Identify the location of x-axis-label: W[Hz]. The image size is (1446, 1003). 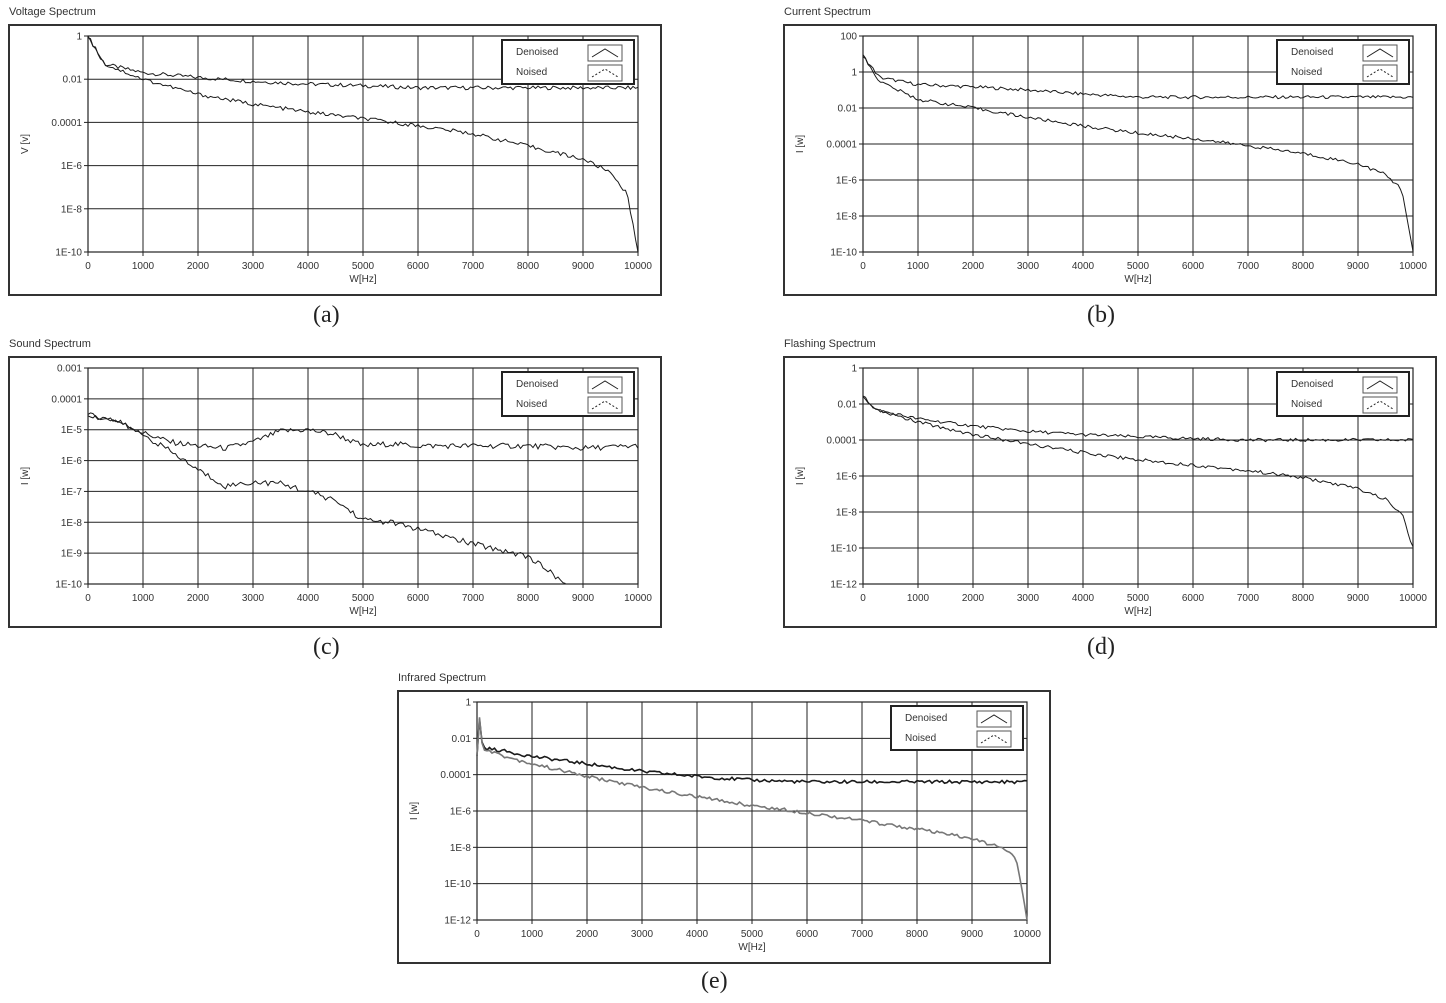
(362, 611).